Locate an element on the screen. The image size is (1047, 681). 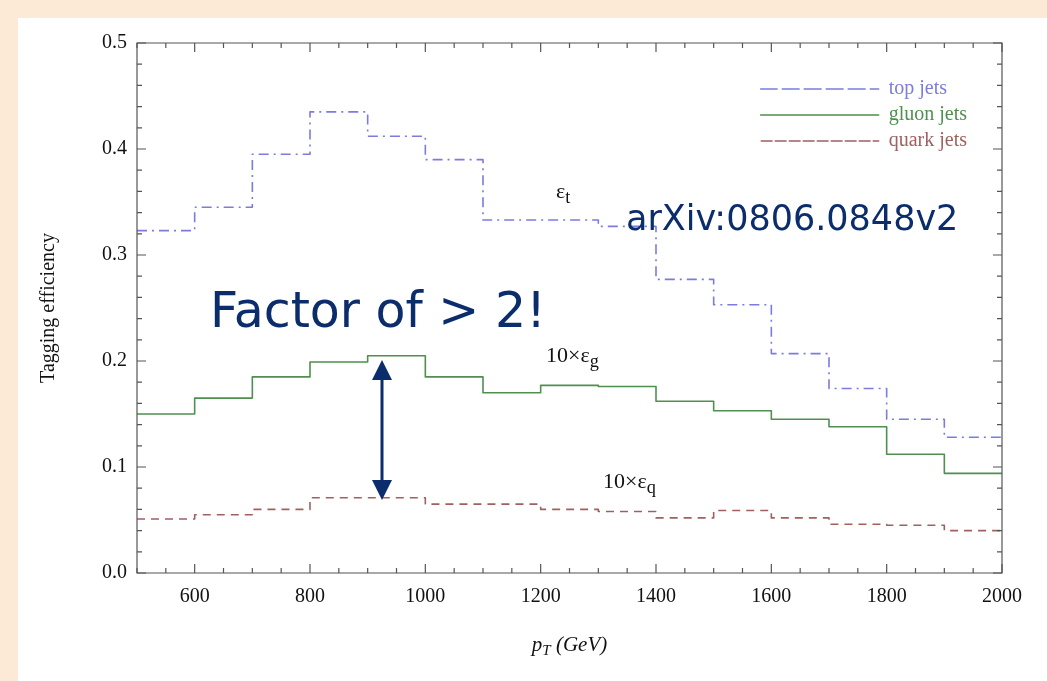
y-tick-label: 0.2 is located at coordinates (114, 359).